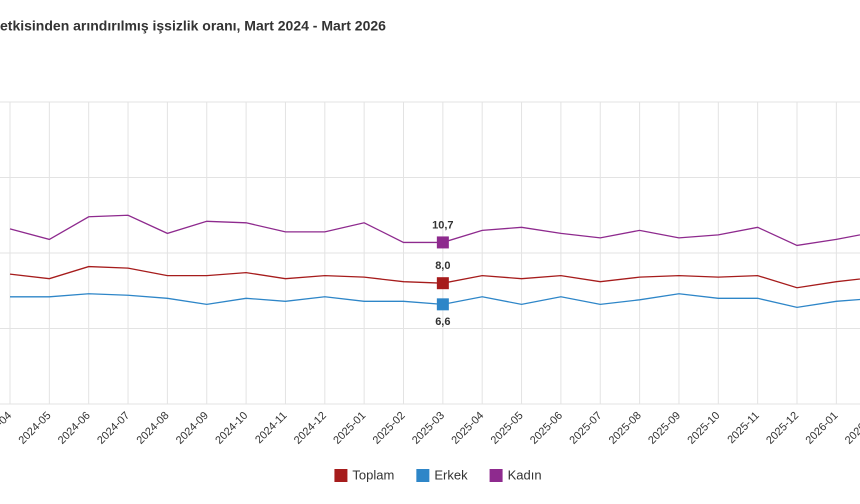  Describe the element at coordinates (442, 266) in the screenshot. I see `data-label: 8,0` at that location.